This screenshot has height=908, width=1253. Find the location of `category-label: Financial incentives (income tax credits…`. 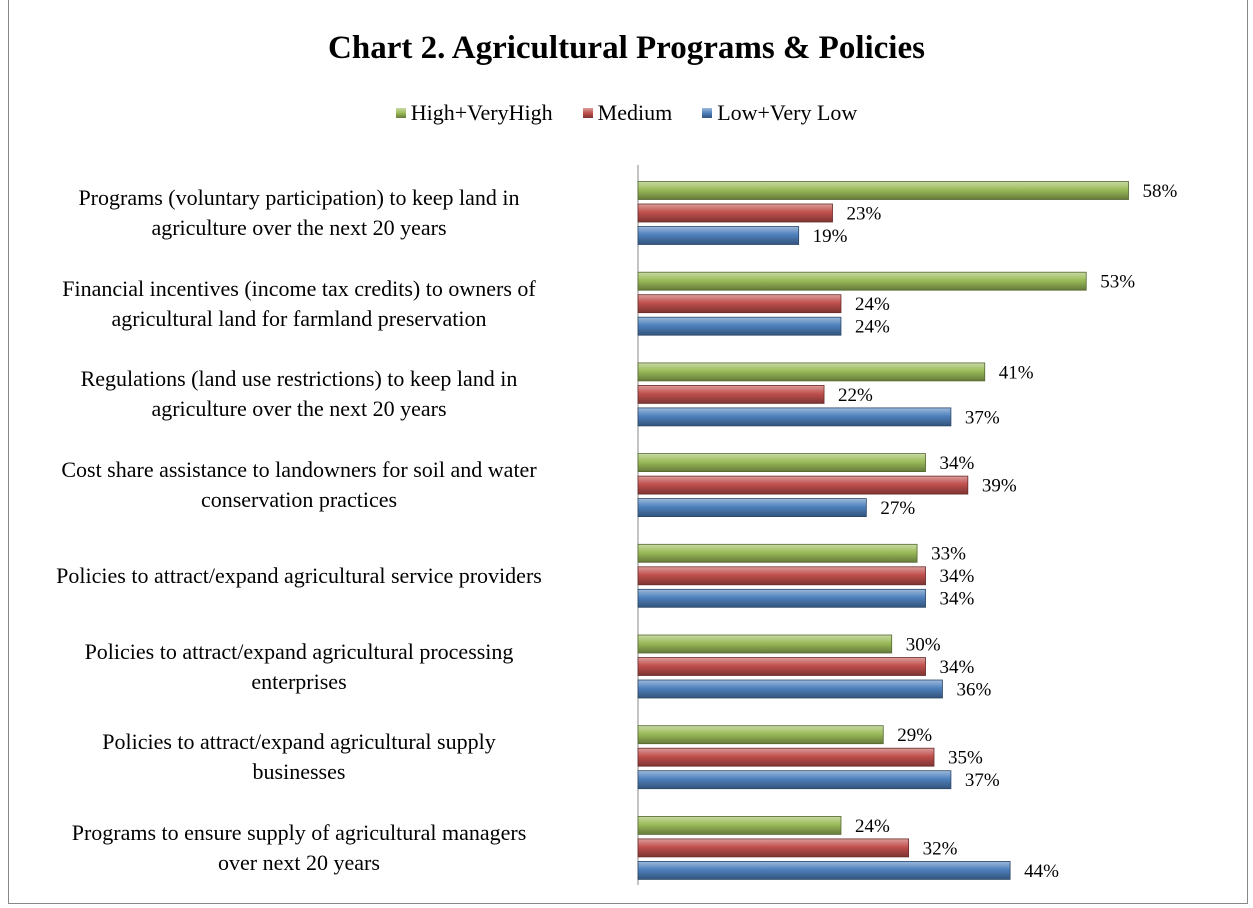

category-label: Financial incentives (income tax credits… is located at coordinates (299, 303).